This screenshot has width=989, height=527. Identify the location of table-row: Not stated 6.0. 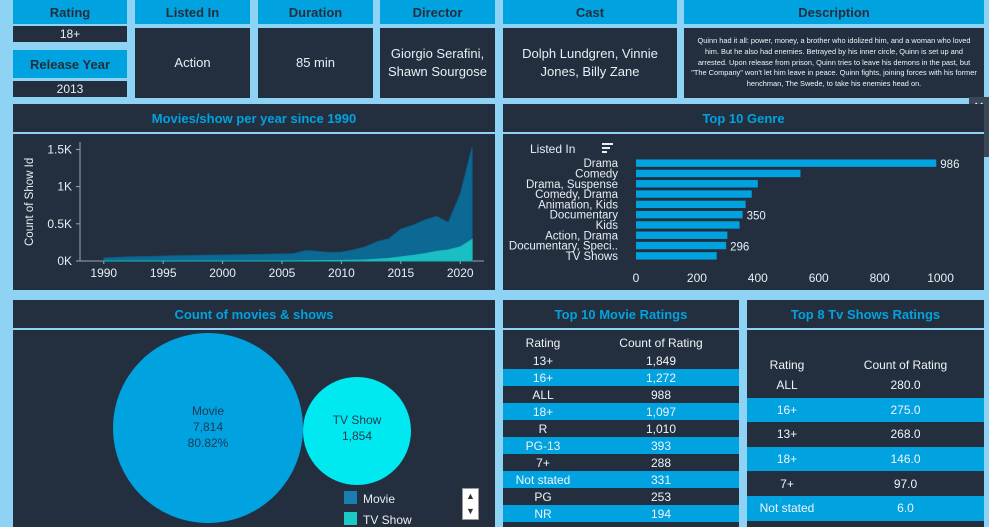
(865, 508).